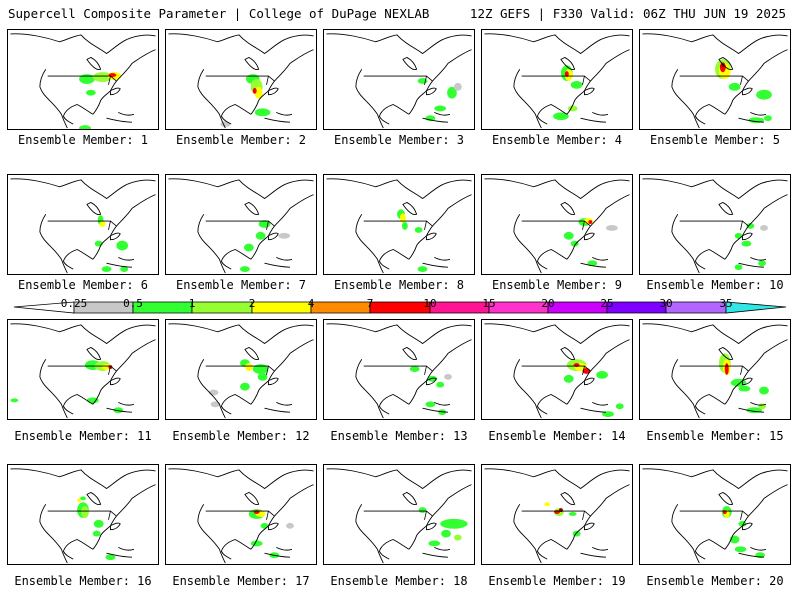  I want to click on colorbar-label: 30, so click(666, 303).